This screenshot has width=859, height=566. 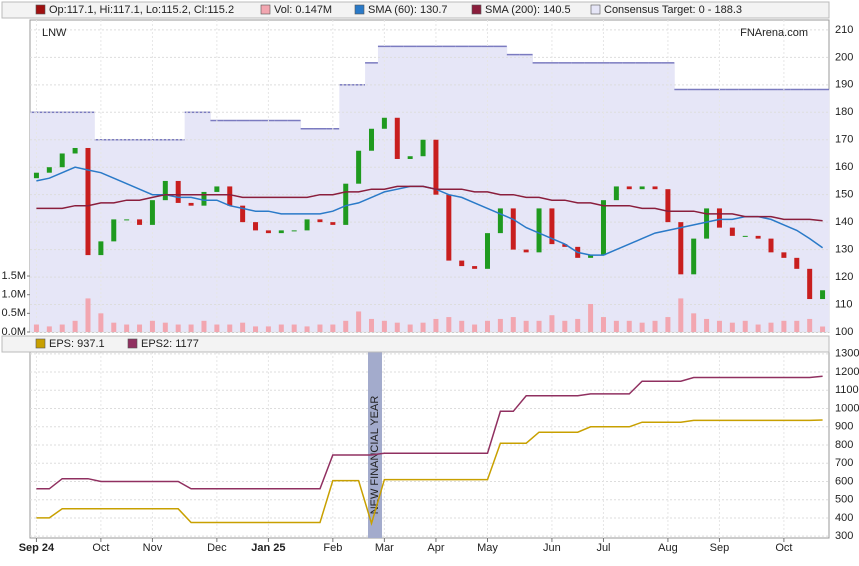 What do you see at coordinates (77, 344) in the screenshot?
I see `legend-label: EPS: 937.1` at bounding box center [77, 344].